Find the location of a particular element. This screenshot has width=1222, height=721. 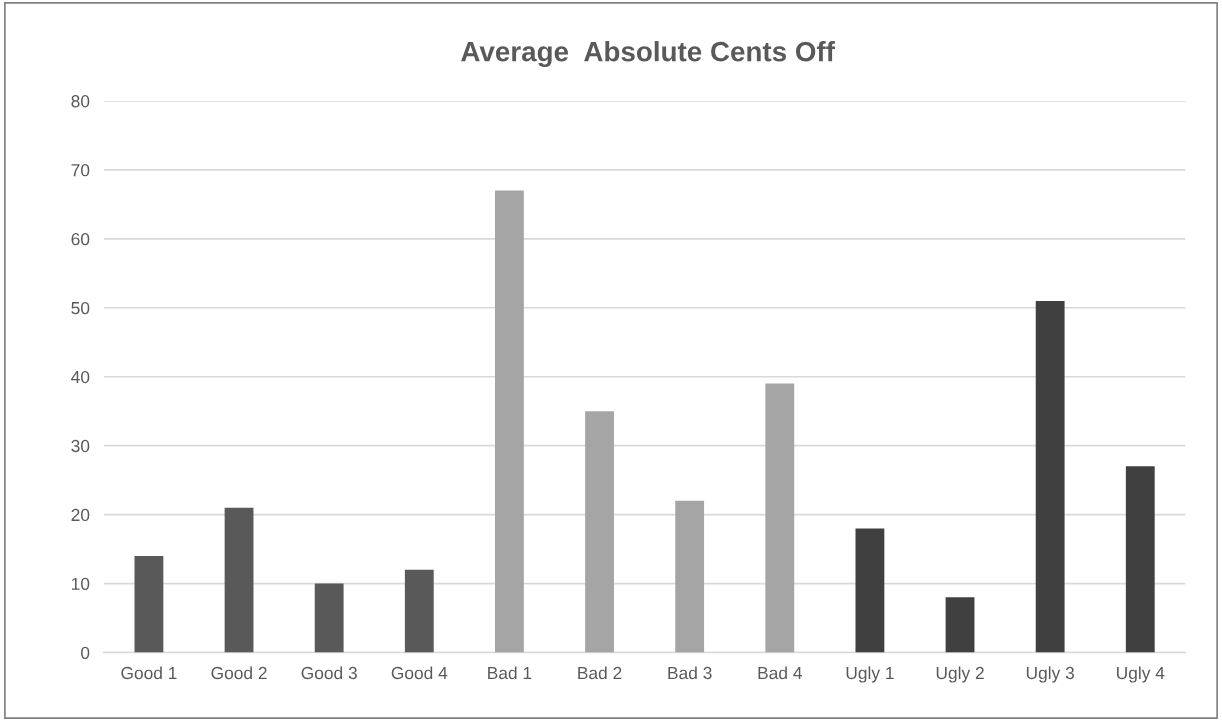

x-tick-label: Good 1 is located at coordinates (149, 673).